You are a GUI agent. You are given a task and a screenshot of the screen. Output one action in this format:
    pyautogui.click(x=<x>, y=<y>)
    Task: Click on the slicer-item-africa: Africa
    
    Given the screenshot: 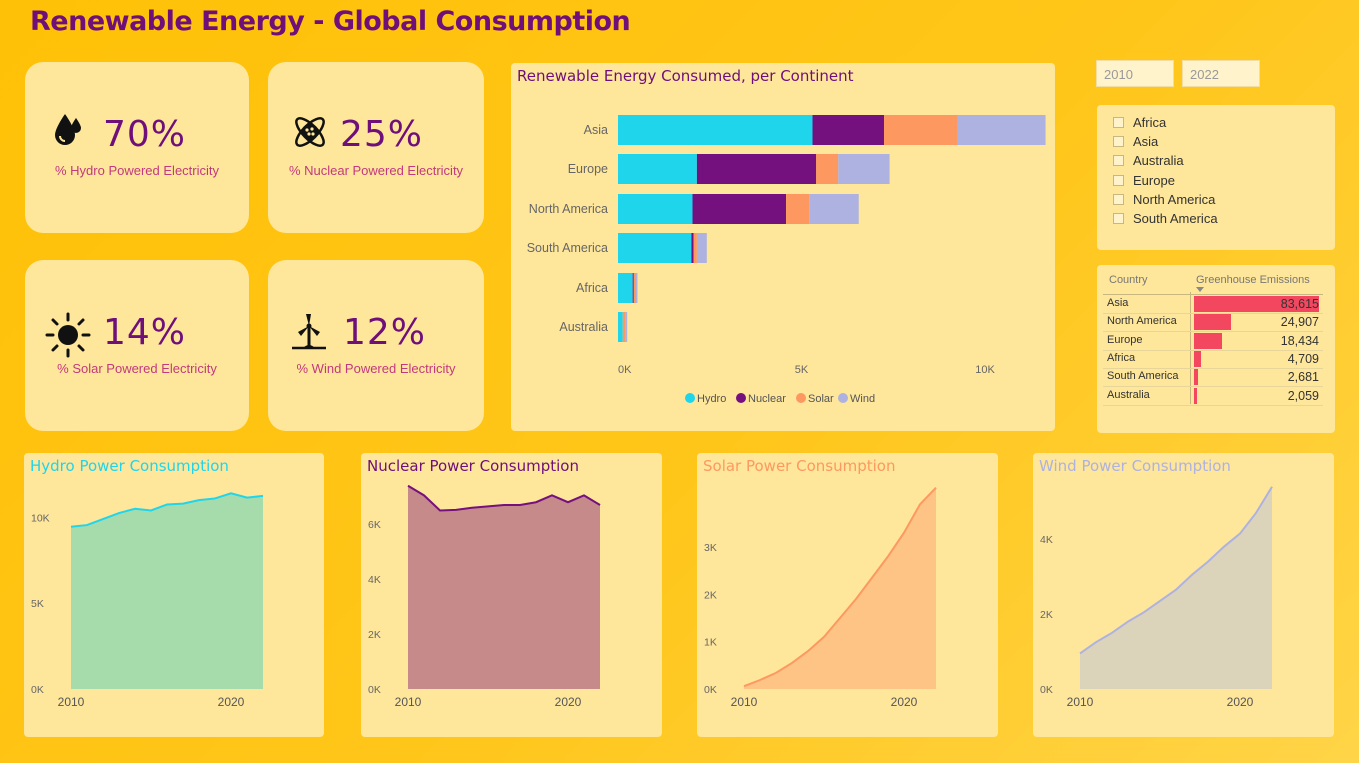 What is the action you would take?
    pyautogui.click(x=1139, y=122)
    